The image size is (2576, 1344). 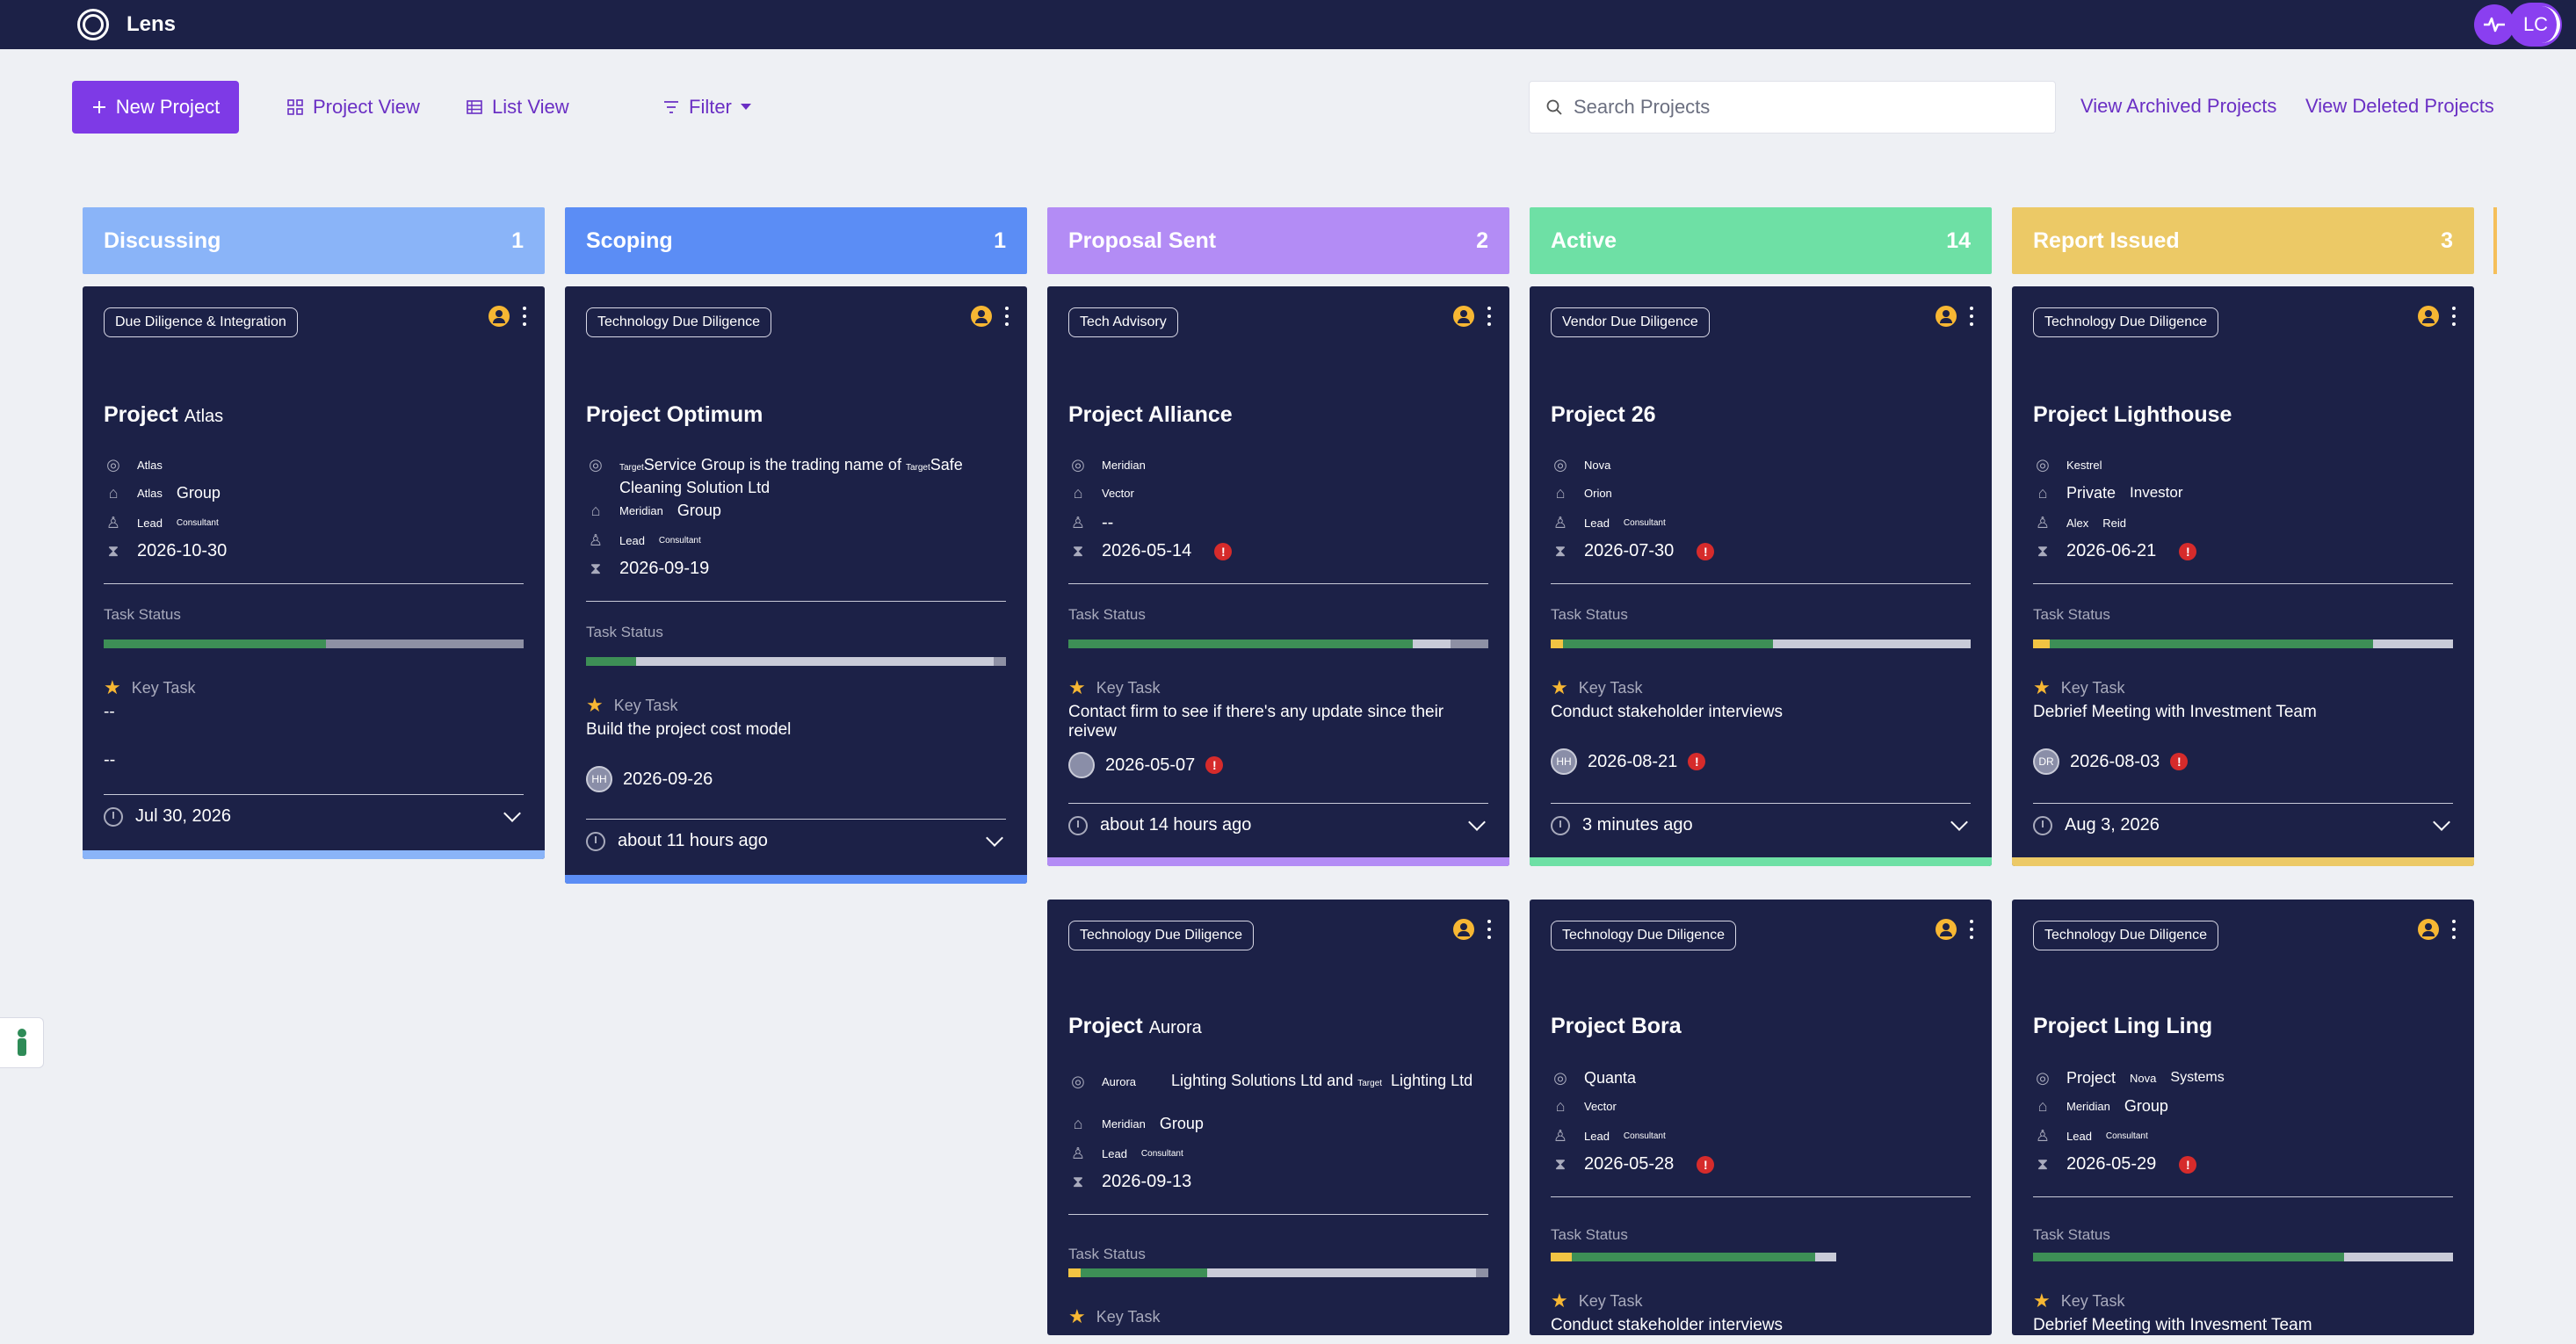 What do you see at coordinates (162, 493) in the screenshot?
I see `client-row: ⌂ Atlas Group` at bounding box center [162, 493].